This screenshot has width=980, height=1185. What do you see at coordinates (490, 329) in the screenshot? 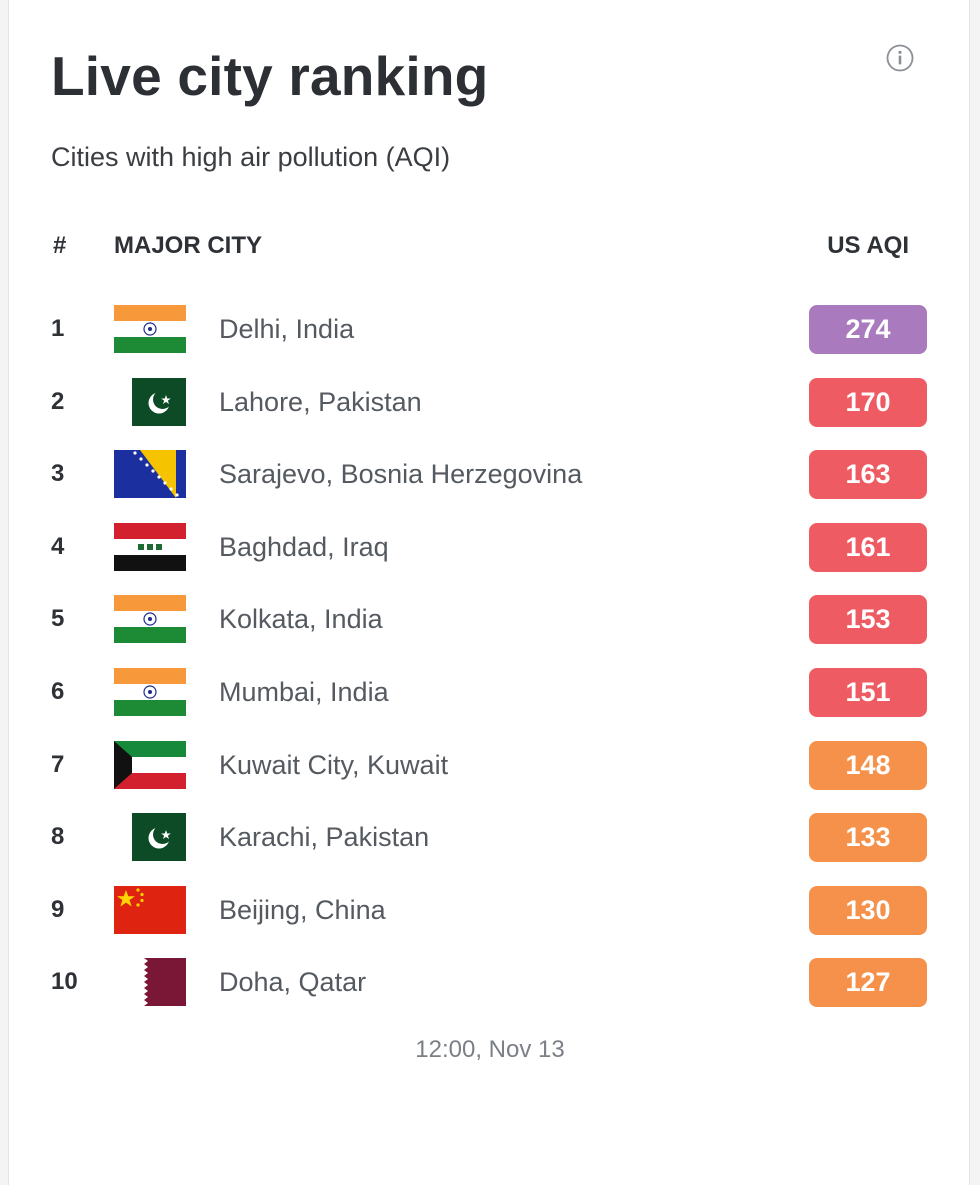
I see `table-row: 1 Delhi, India 274` at bounding box center [490, 329].